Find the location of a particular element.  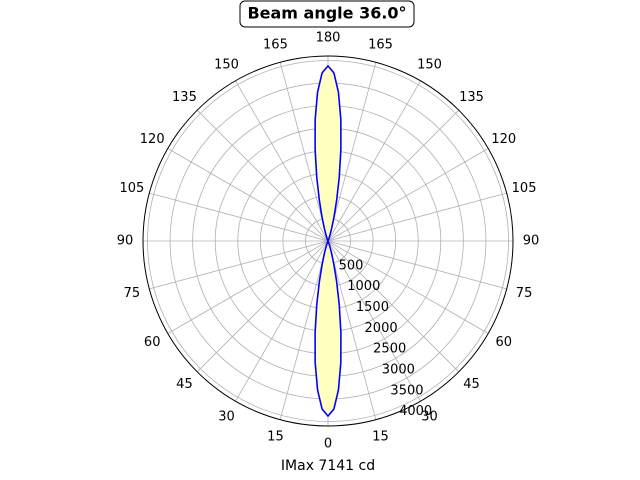

beam-line is located at coordinates (328, 241).